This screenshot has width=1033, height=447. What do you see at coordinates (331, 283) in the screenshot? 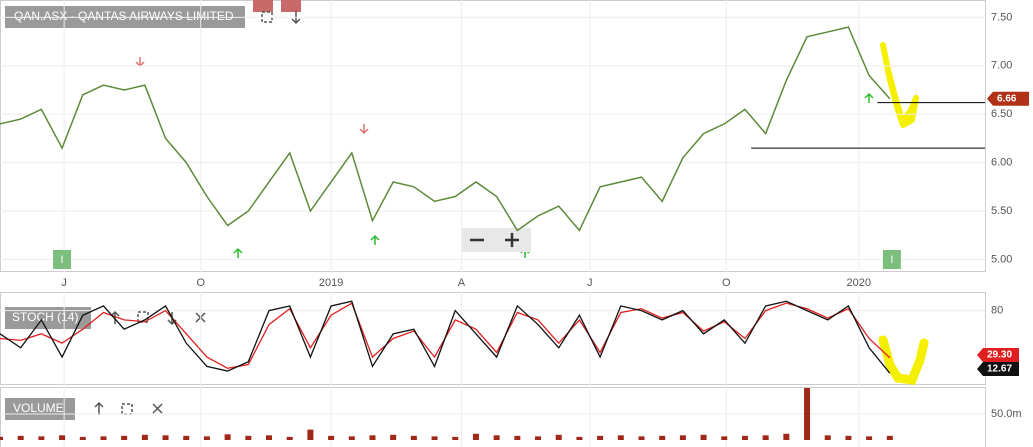
I see `x-tick-label: 2019` at bounding box center [331, 283].